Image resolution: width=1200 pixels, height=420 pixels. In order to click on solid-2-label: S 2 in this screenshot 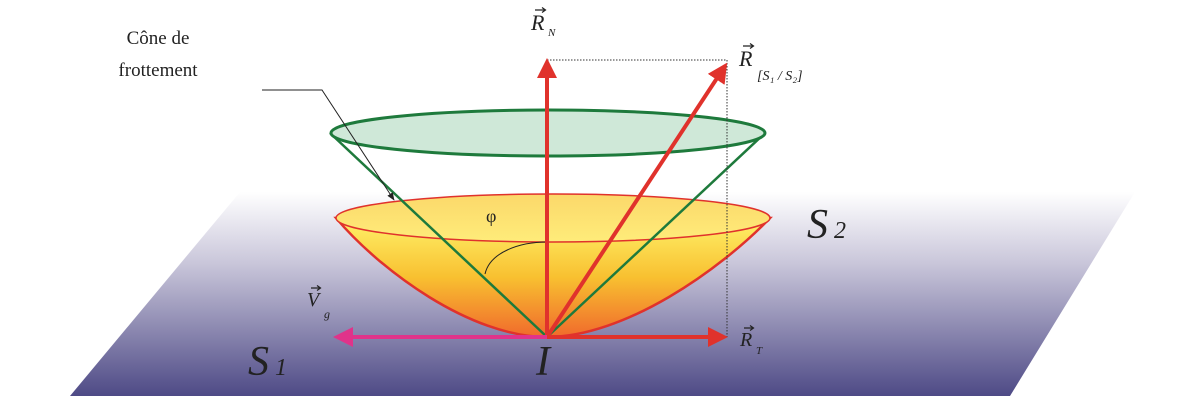, I will do `click(826, 225)`.